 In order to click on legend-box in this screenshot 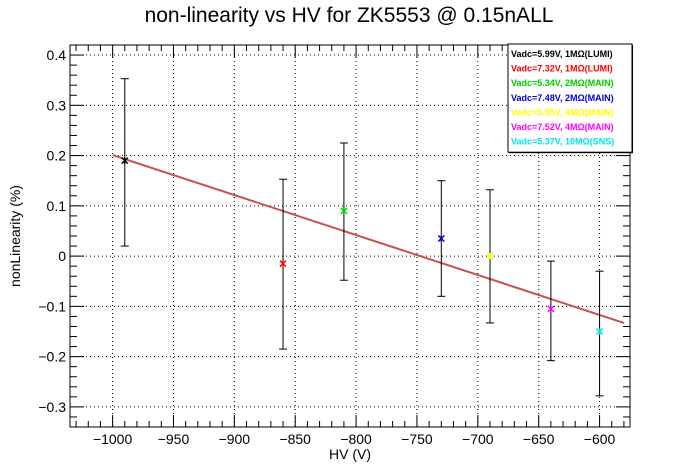, I will do `click(570, 98)`.